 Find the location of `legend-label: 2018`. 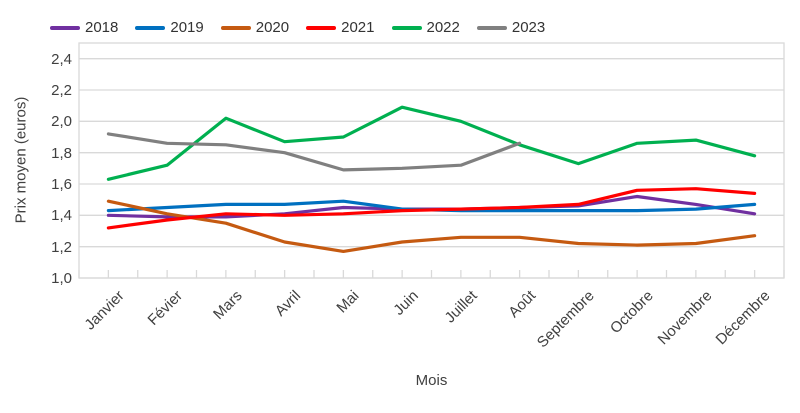

legend-label: 2018 is located at coordinates (102, 27).